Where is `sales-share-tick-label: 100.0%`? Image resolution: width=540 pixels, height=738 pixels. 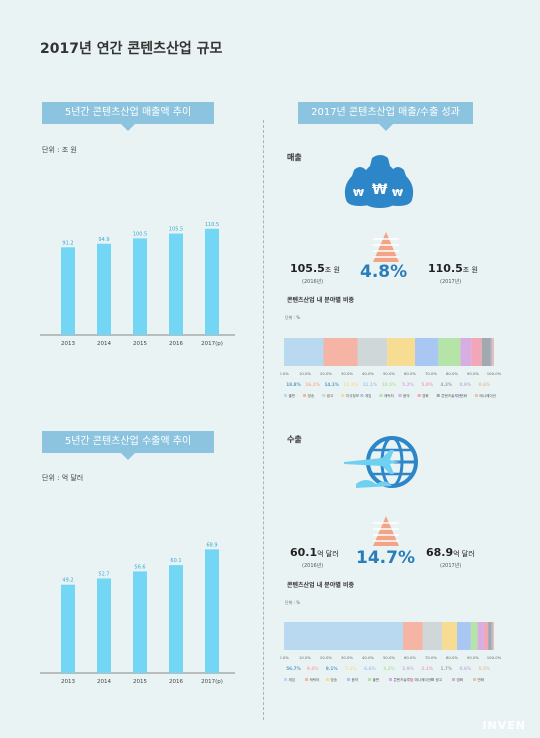
sales-share-tick-label: 100.0% is located at coordinates (494, 373).